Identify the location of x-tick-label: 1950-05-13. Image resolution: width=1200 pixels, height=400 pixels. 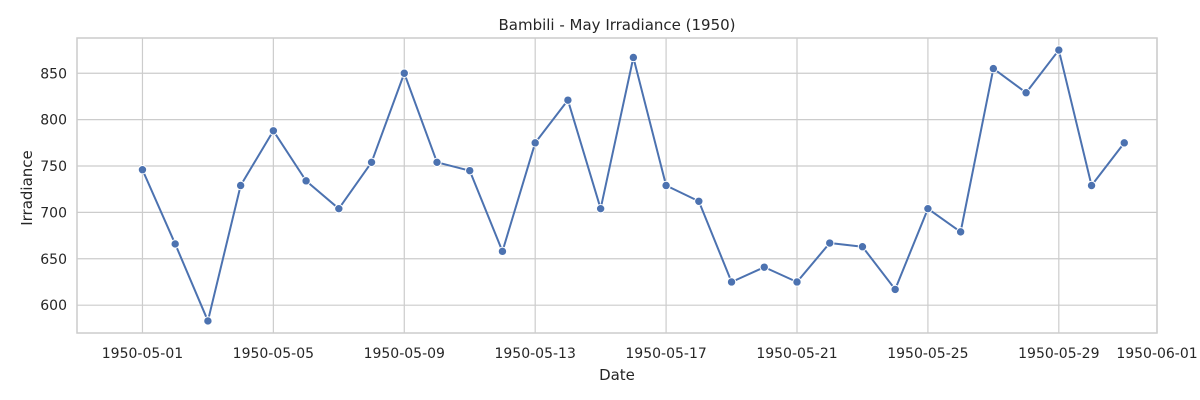
(534, 354).